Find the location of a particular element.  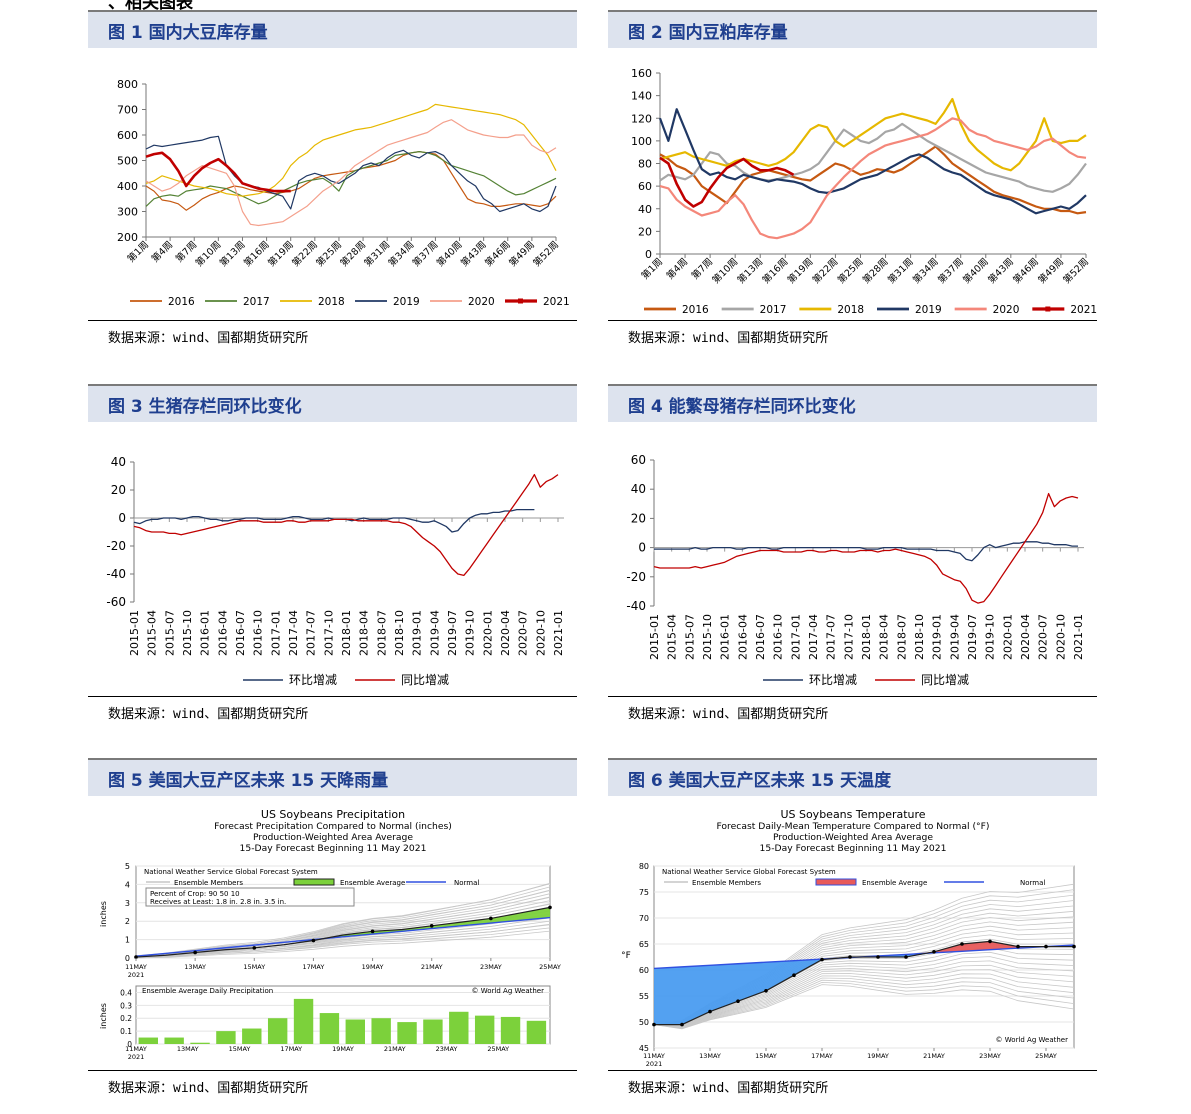

image-subtitle: Production-Weighted Area Average is located at coordinates (853, 837).